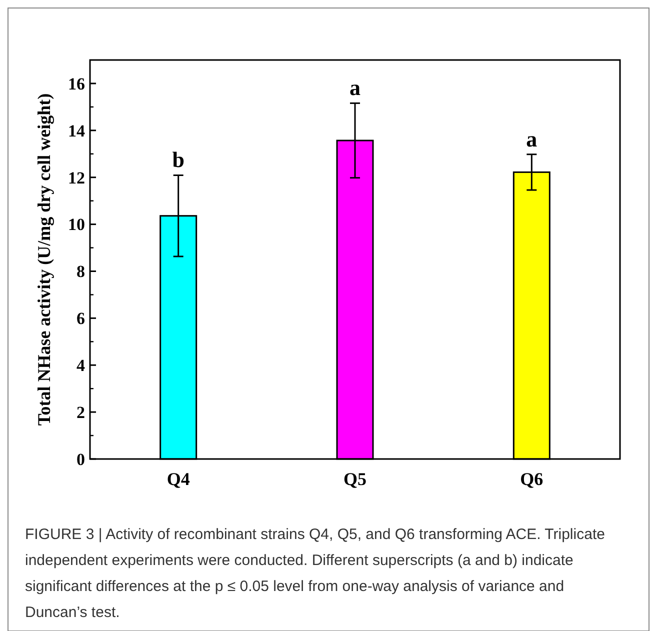 This screenshot has width=657, height=631. Describe the element at coordinates (80, 318) in the screenshot. I see `y-tick-label: 6` at that location.